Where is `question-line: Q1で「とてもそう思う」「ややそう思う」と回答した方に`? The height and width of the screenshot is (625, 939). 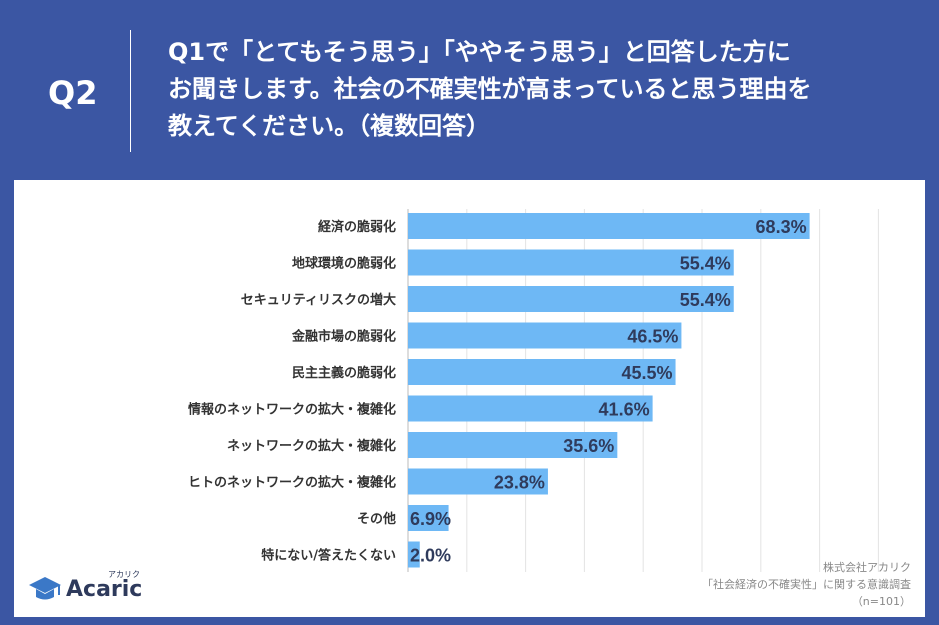
question-line: Q1で「とてもそう思う」「ややそう思う」と回答した方に is located at coordinates (479, 52).